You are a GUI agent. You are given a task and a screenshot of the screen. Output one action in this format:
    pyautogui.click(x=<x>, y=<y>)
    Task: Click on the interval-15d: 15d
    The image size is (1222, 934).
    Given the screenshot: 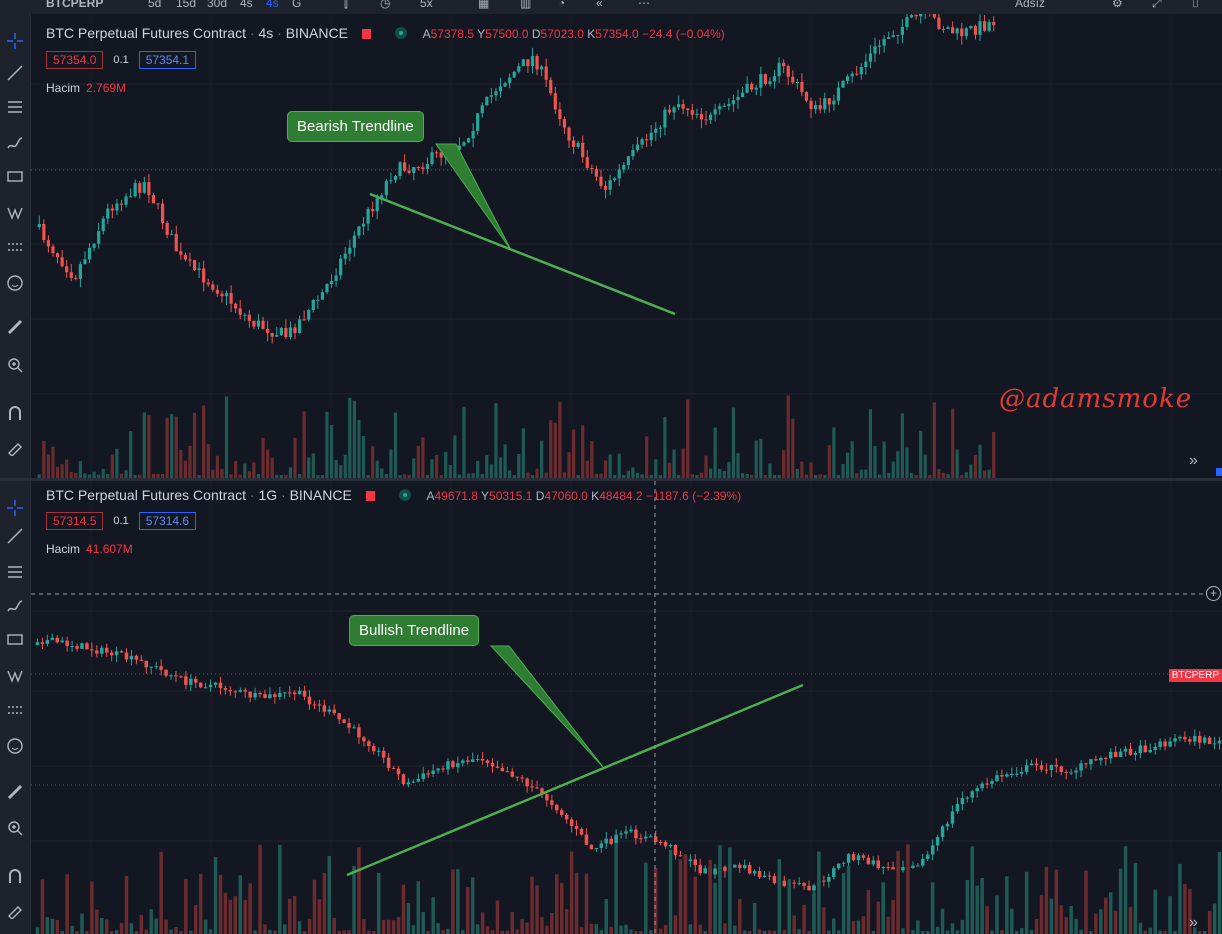 What is the action you would take?
    pyautogui.click(x=186, y=5)
    